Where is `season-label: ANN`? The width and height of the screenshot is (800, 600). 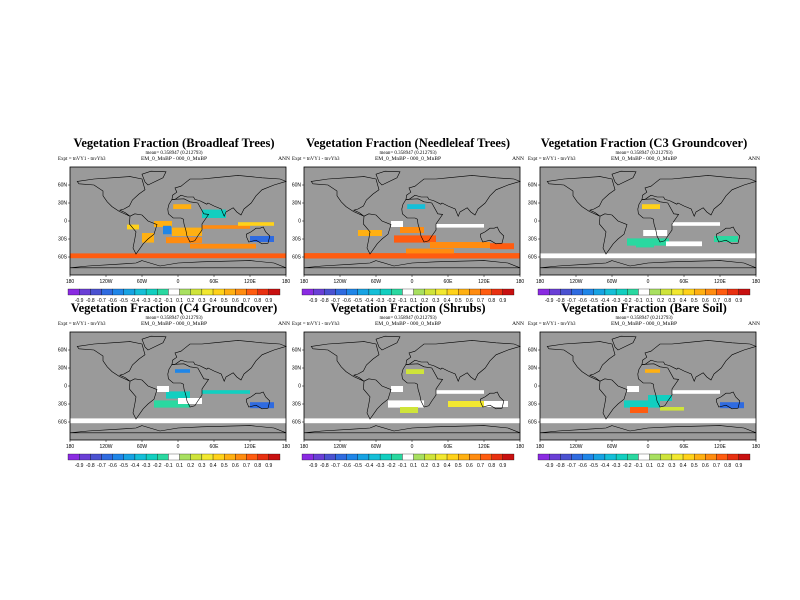 season-label: ANN is located at coordinates (754, 324).